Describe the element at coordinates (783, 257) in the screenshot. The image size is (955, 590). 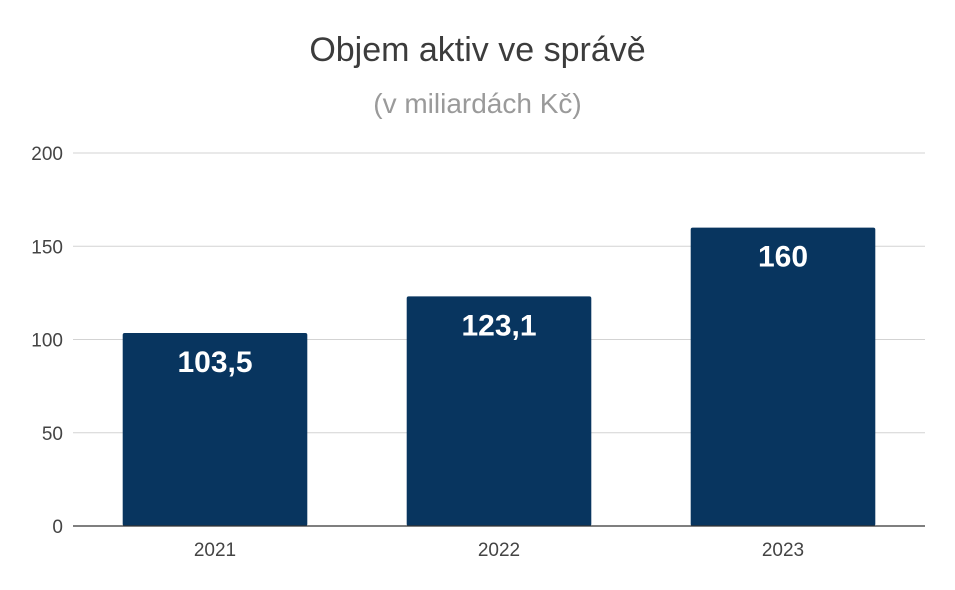
I see `bar-data-label: 160` at that location.